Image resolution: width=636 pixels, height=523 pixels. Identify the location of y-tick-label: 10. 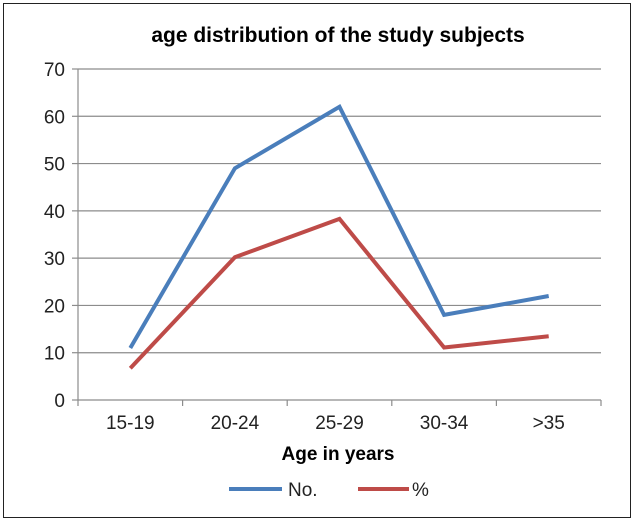
(54, 354).